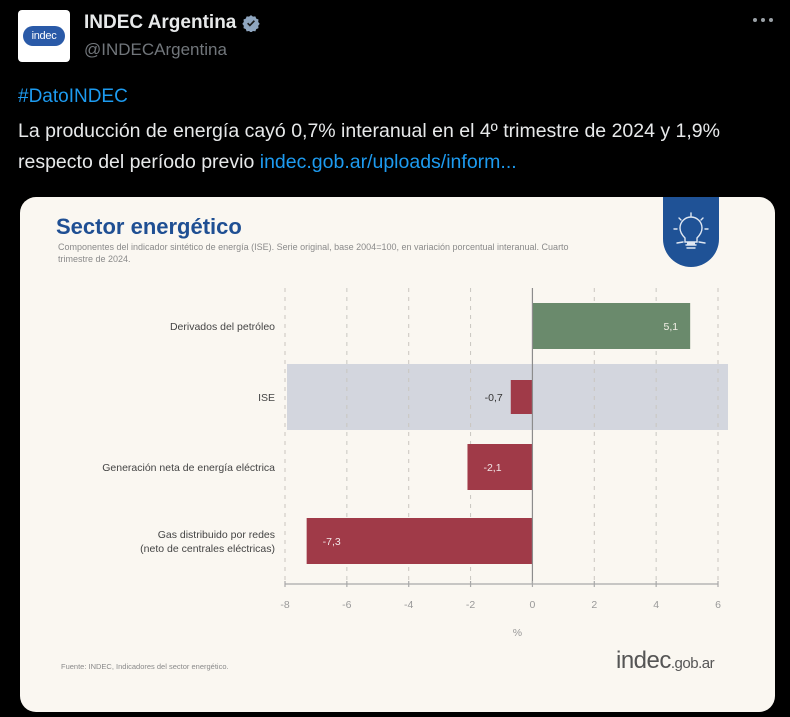 This screenshot has height=717, width=790. What do you see at coordinates (692, 663) in the screenshot?
I see `logo-suffix: .gob.ar` at bounding box center [692, 663].